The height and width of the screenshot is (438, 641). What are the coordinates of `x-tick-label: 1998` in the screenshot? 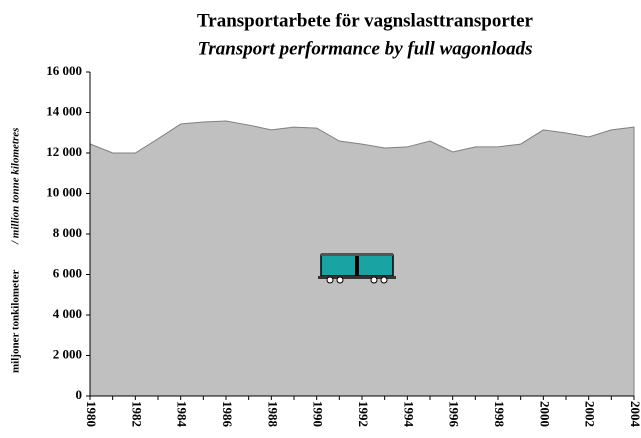 It's located at (499, 414).